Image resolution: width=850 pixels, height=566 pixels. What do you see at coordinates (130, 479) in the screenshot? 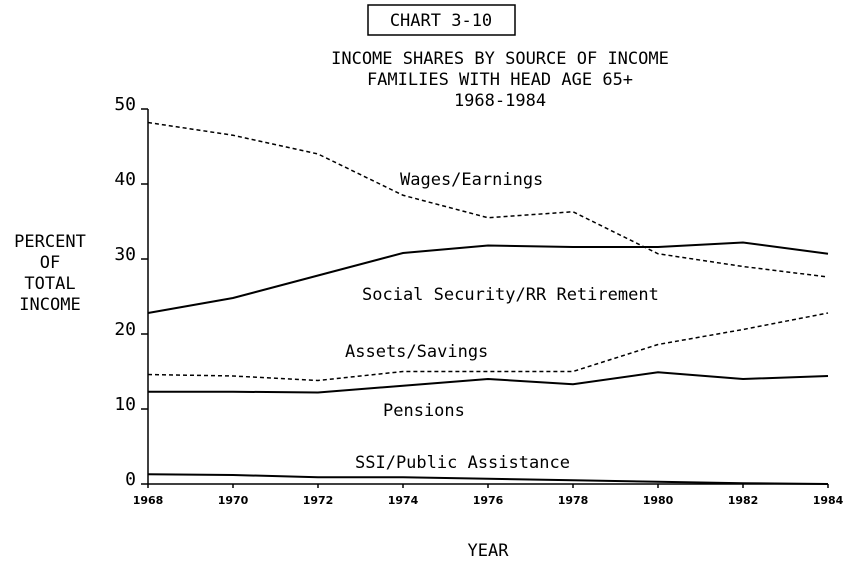
I see `y-tick-label: 0` at bounding box center [130, 479].